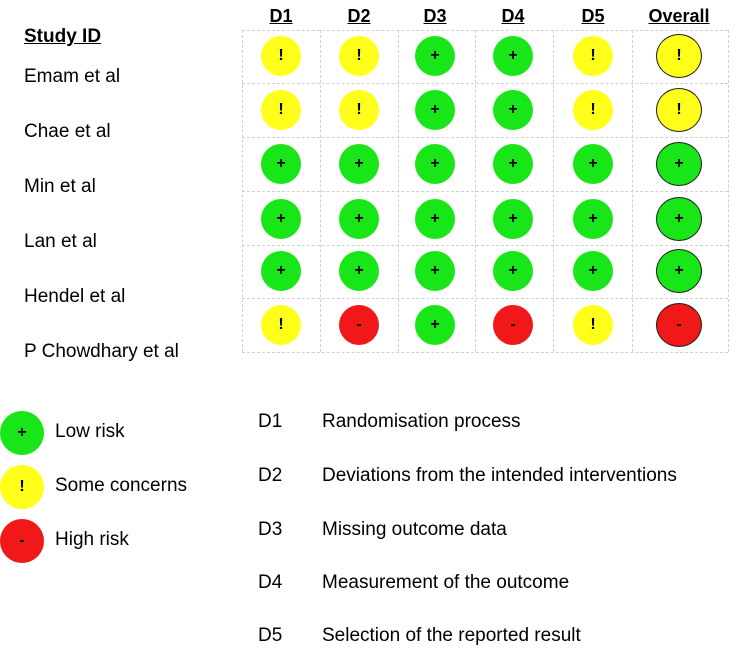 Image resolution: width=750 pixels, height=649 pixels. What do you see at coordinates (270, 475) in the screenshot?
I see `domain-code: D2` at bounding box center [270, 475].